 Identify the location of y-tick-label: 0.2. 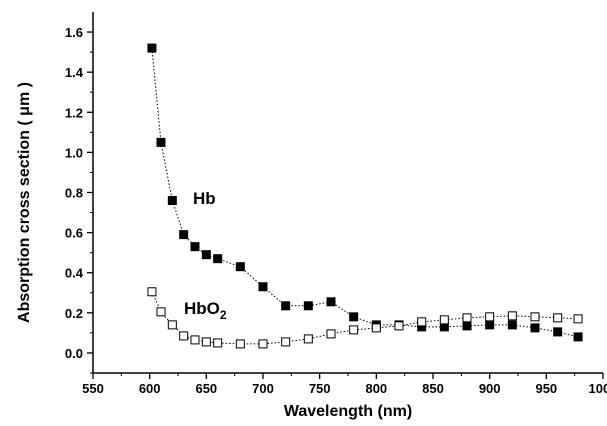
(74, 313).